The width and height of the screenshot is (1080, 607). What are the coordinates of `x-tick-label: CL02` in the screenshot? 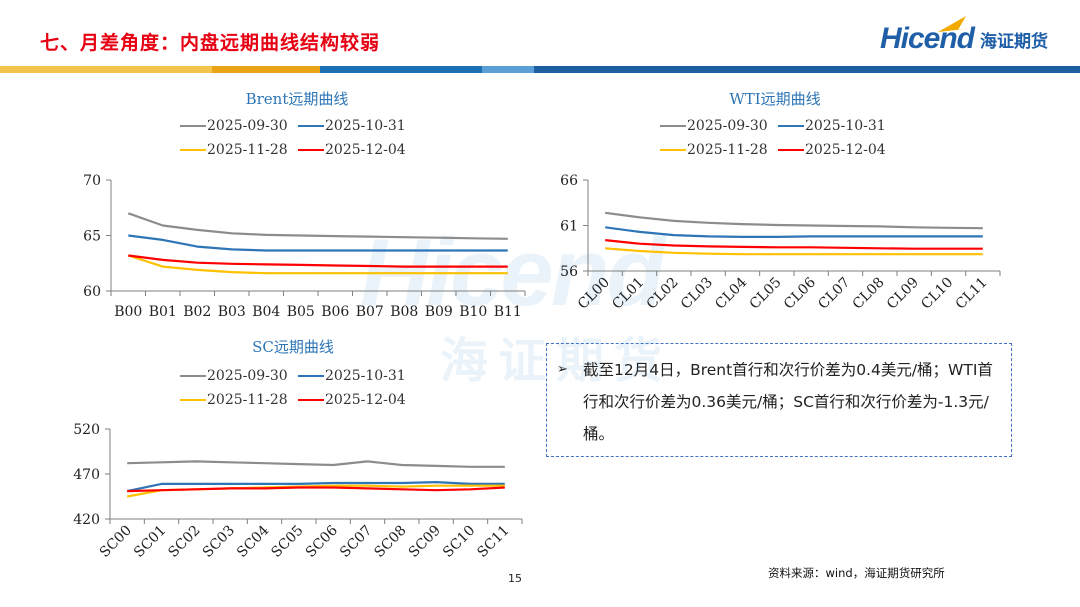 It's located at (663, 294).